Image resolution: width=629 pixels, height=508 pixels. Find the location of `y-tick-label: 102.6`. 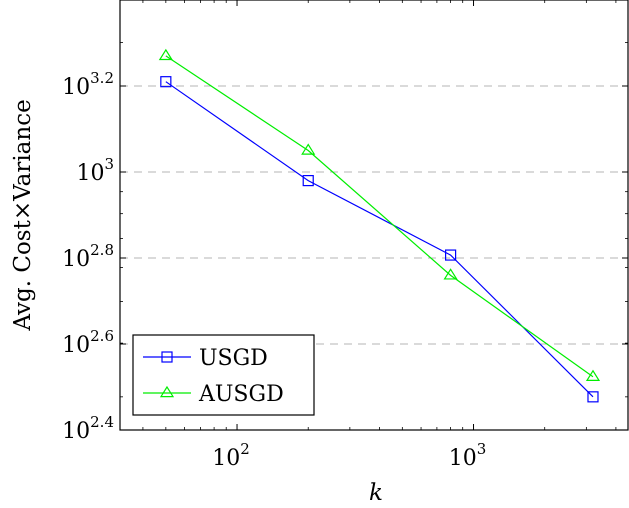

y-tick-label: 102.6 is located at coordinates (88, 342).